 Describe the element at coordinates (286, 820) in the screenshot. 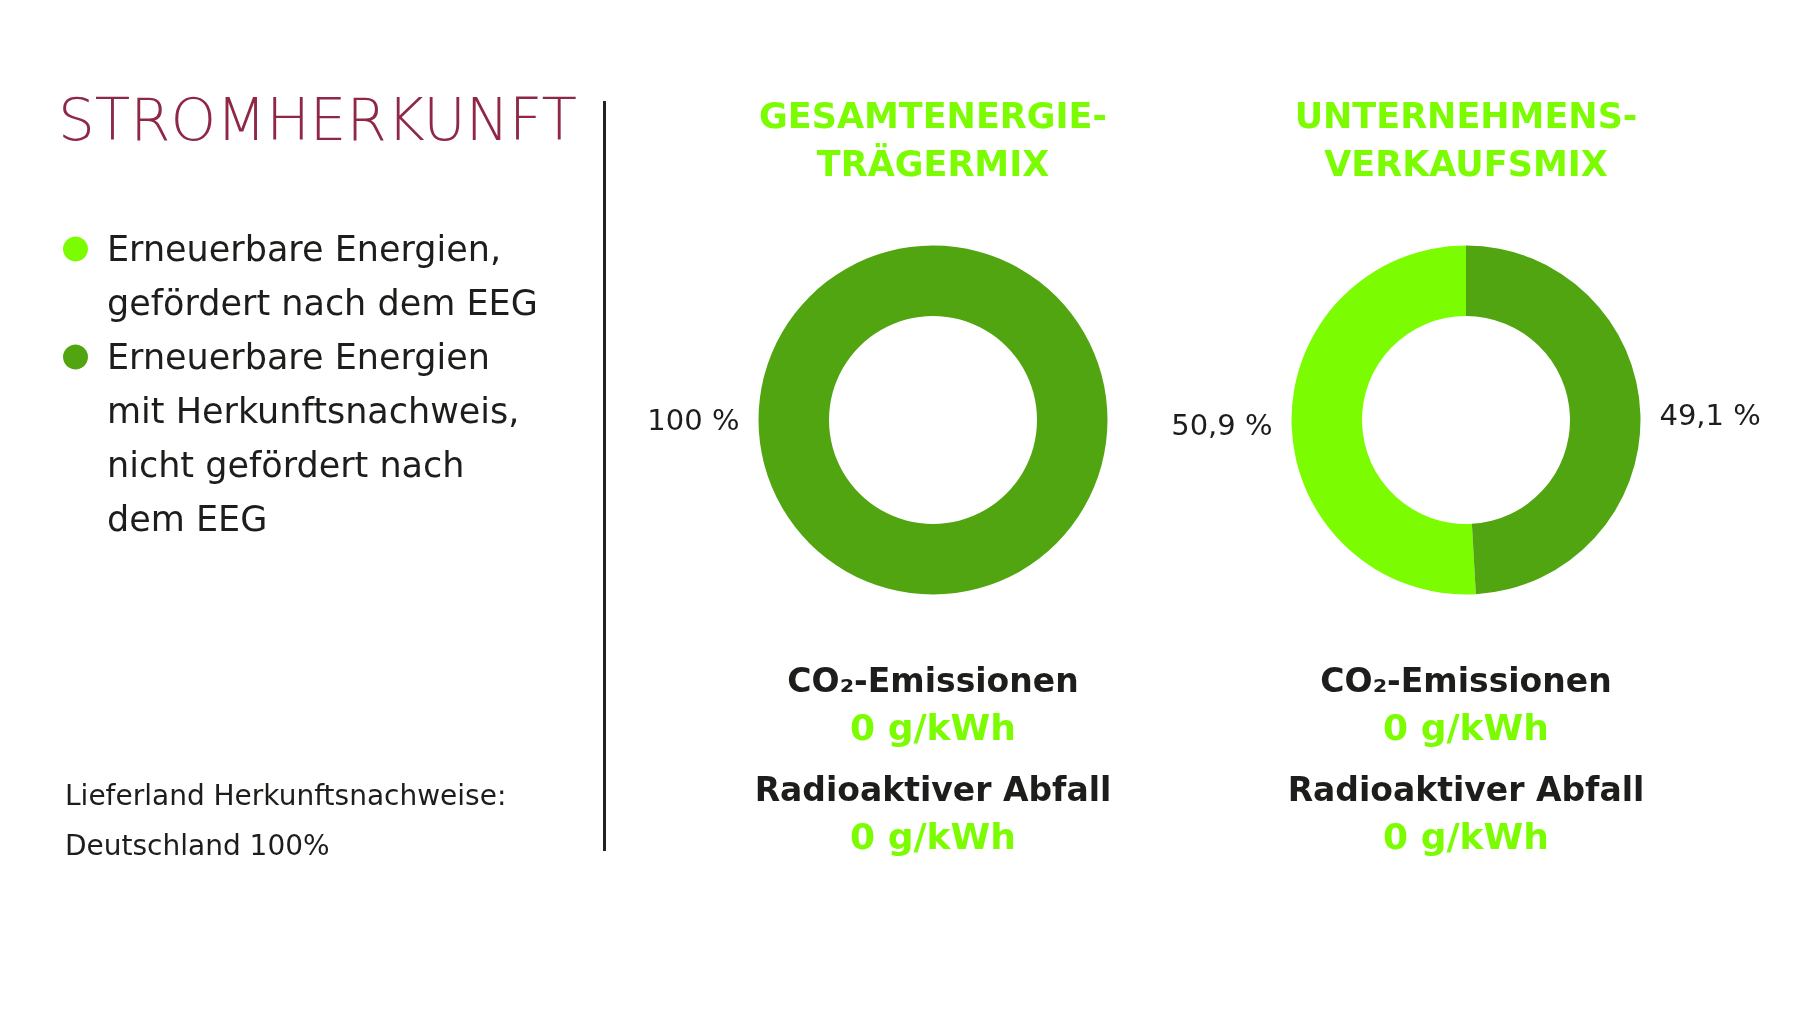

I see `text: Lieferland Herkunftsnachweise: Deutschland 100%` at that location.